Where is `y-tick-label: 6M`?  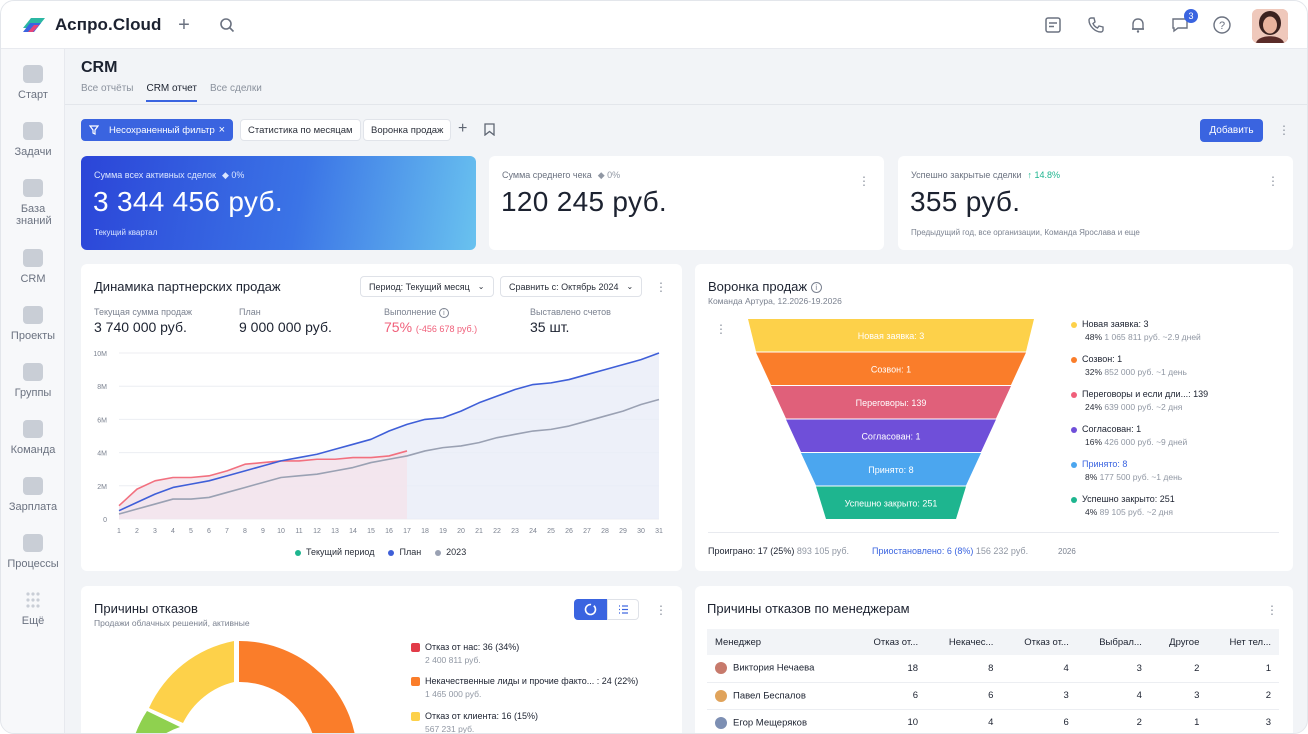
y-tick-label: 6M is located at coordinates (102, 420).